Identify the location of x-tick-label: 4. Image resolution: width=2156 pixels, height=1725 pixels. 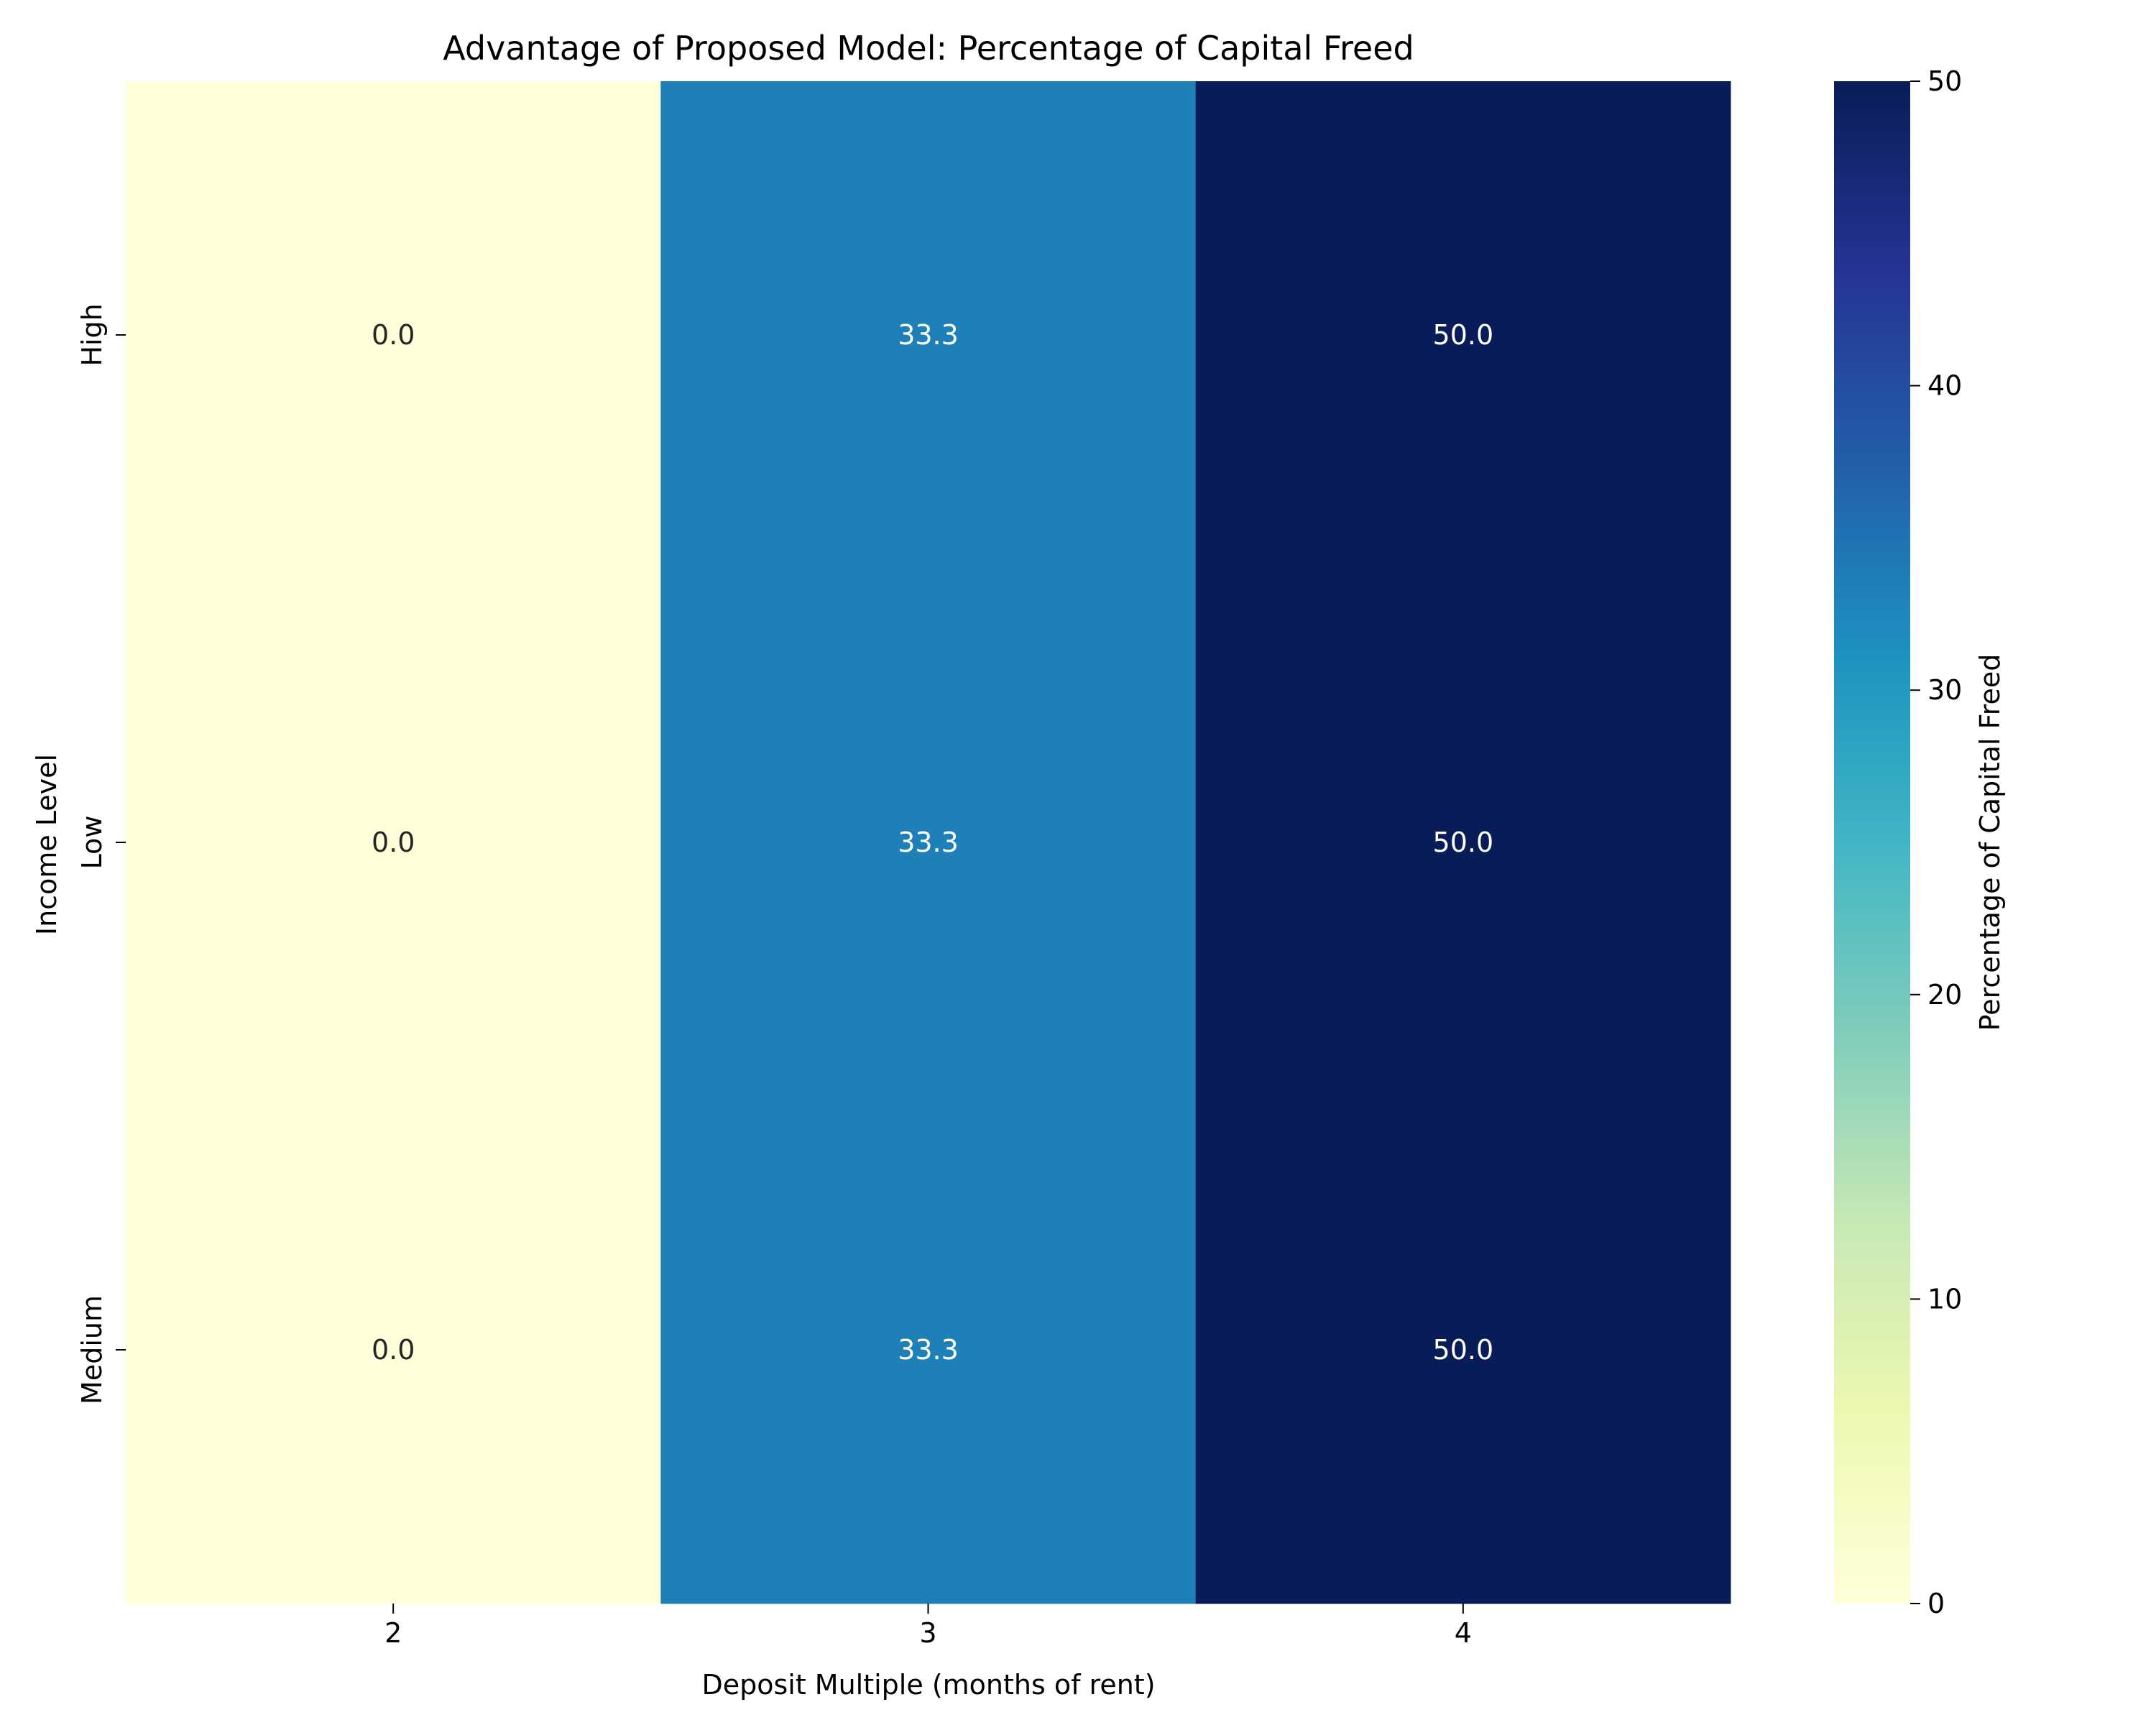
(1463, 1633).